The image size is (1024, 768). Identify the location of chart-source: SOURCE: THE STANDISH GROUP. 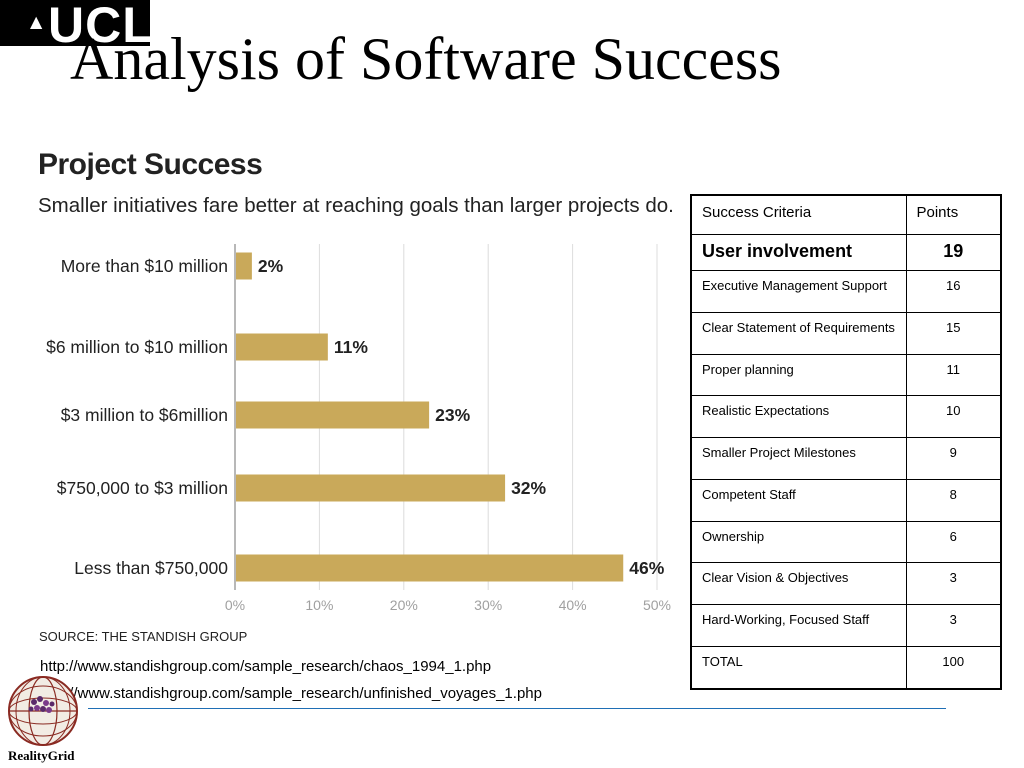
(143, 636).